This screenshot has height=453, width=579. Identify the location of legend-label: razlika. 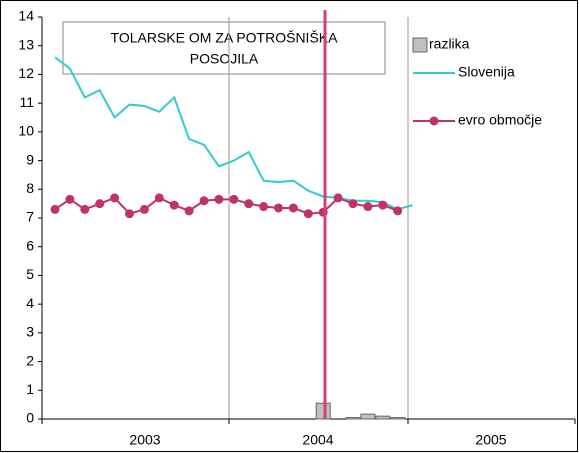
(449, 44).